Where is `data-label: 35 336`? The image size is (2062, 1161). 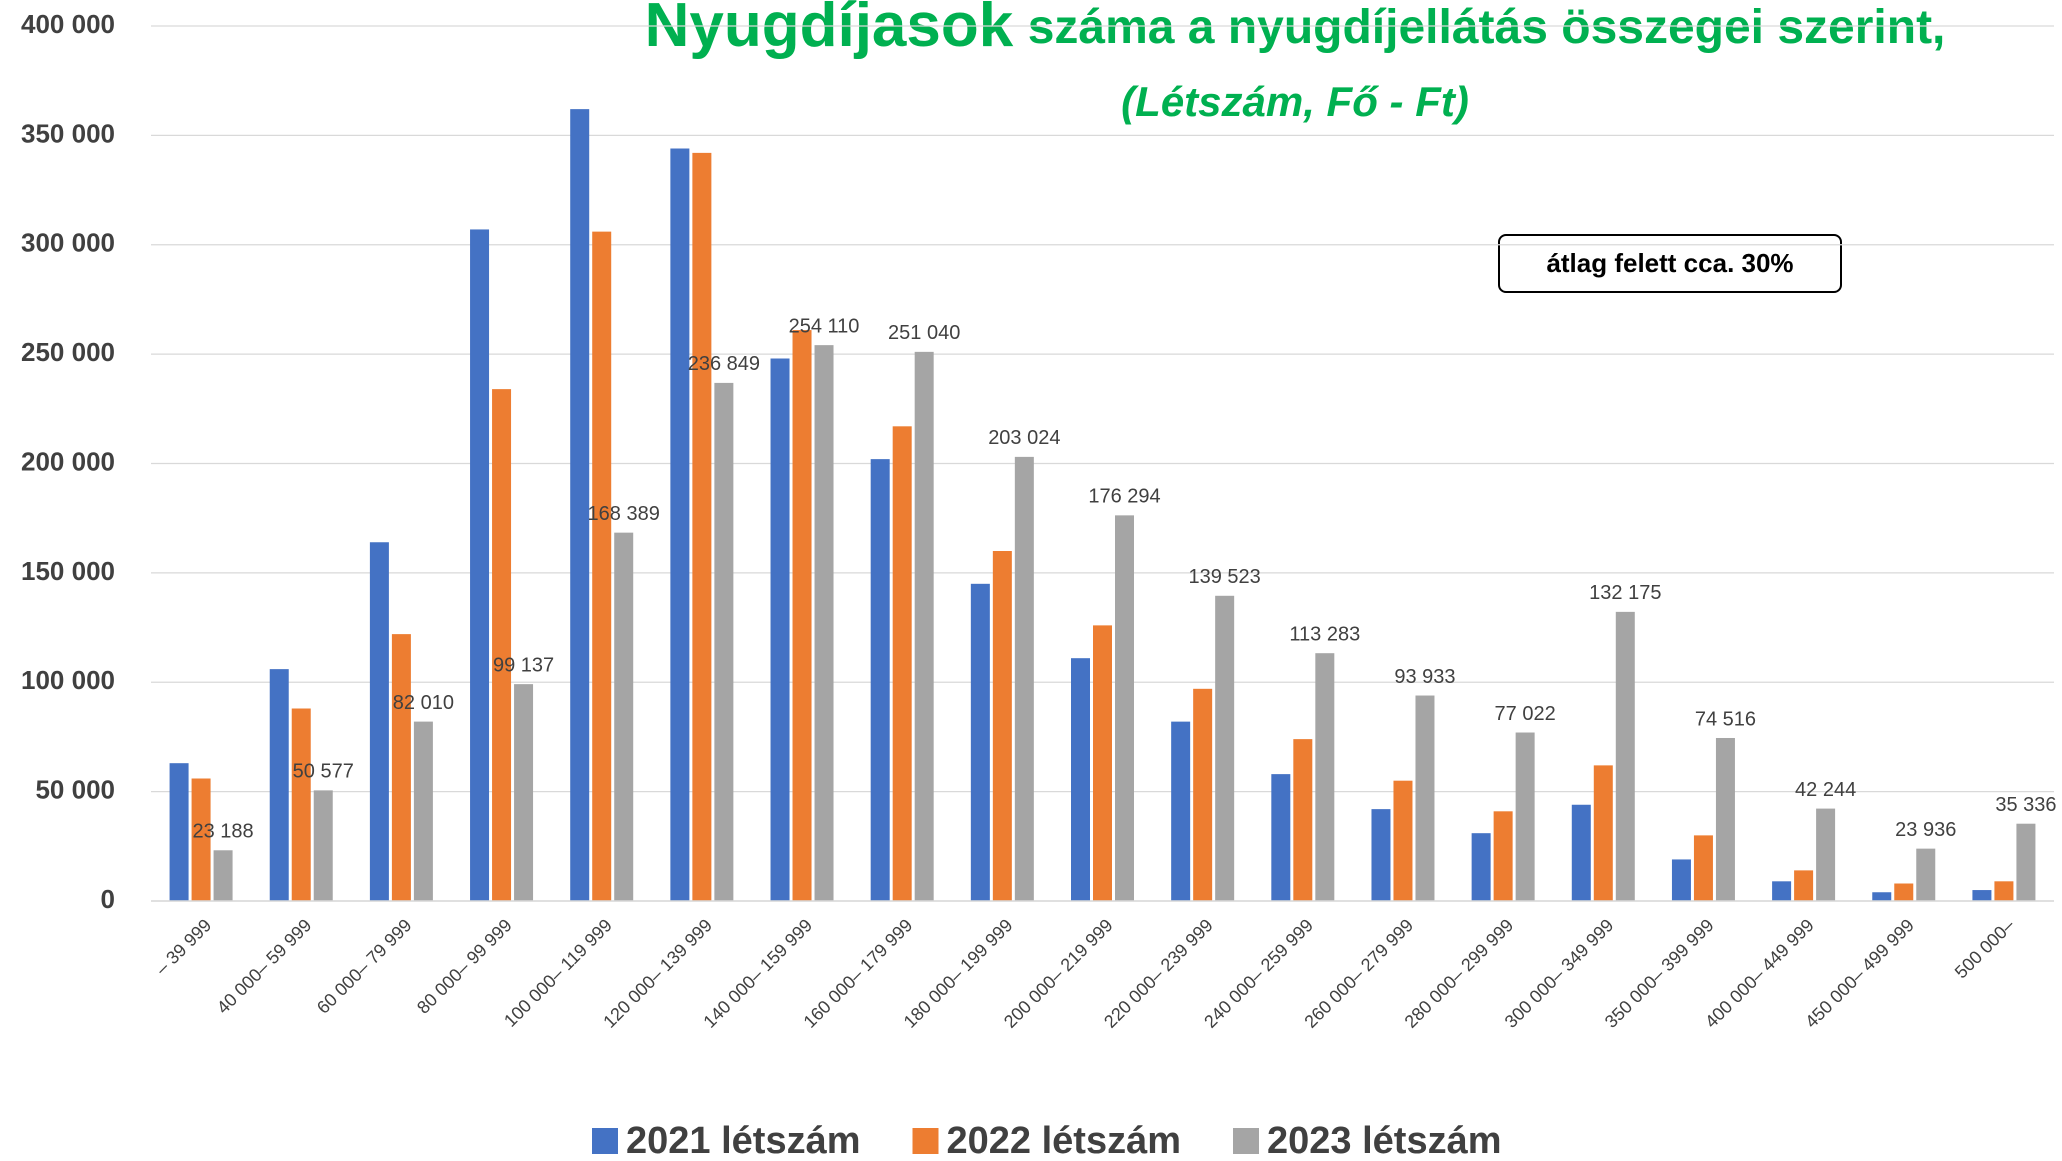
data-label: 35 336 is located at coordinates (2025, 805).